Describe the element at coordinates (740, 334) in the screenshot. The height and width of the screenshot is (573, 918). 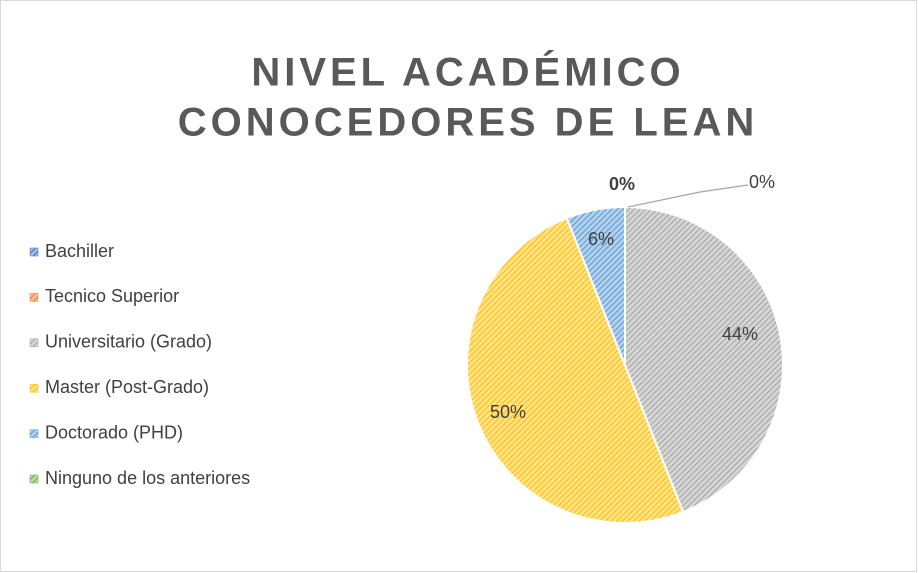
I see `data-label: 44%` at that location.